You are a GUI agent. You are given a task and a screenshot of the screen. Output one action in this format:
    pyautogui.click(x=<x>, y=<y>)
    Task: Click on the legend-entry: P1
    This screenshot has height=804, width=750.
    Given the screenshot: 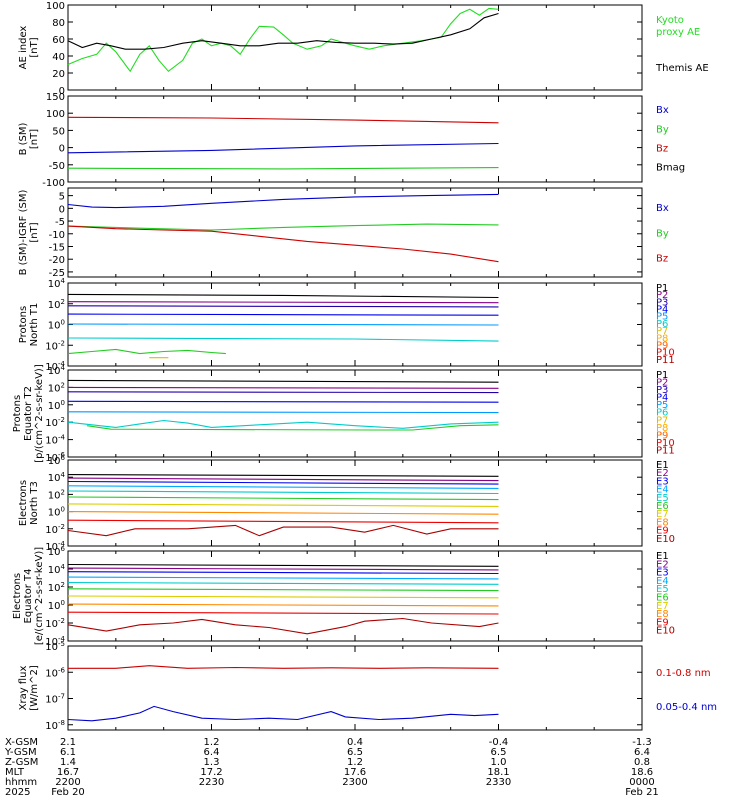 What is the action you would take?
    pyautogui.click(x=662, y=375)
    